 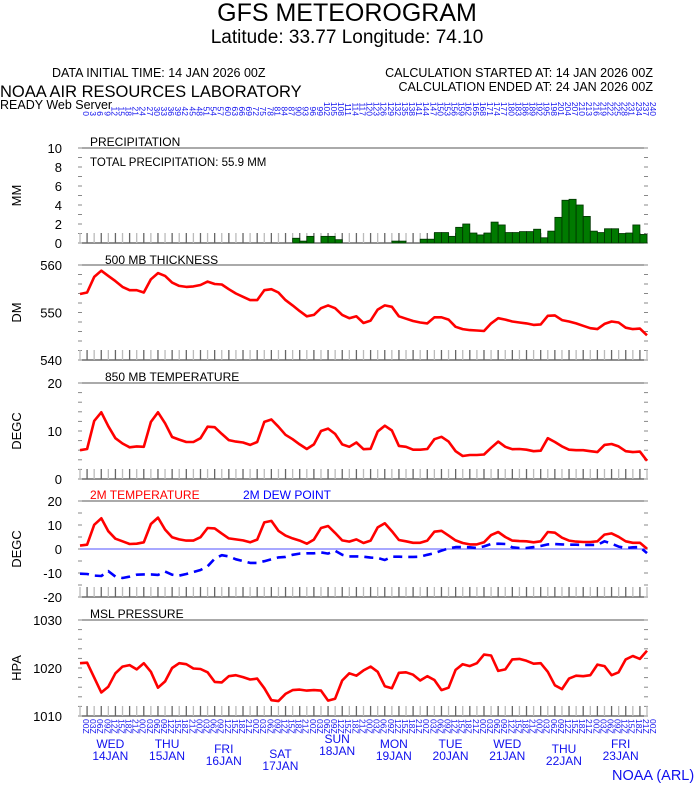 What do you see at coordinates (575, 109) in the screenshot?
I see `forecast-hour-label: 207` at bounding box center [575, 109].